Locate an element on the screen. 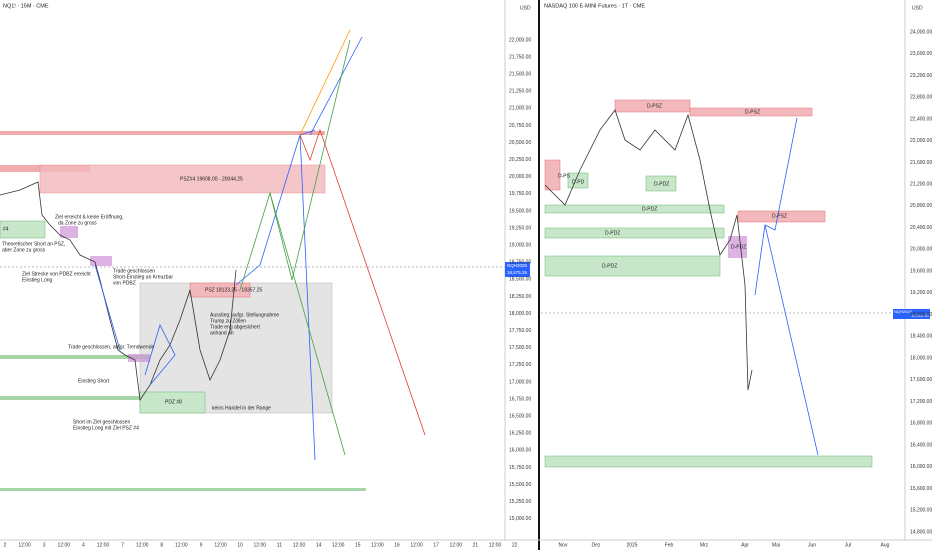  annotation: PDZ #8 is located at coordinates (173, 402).